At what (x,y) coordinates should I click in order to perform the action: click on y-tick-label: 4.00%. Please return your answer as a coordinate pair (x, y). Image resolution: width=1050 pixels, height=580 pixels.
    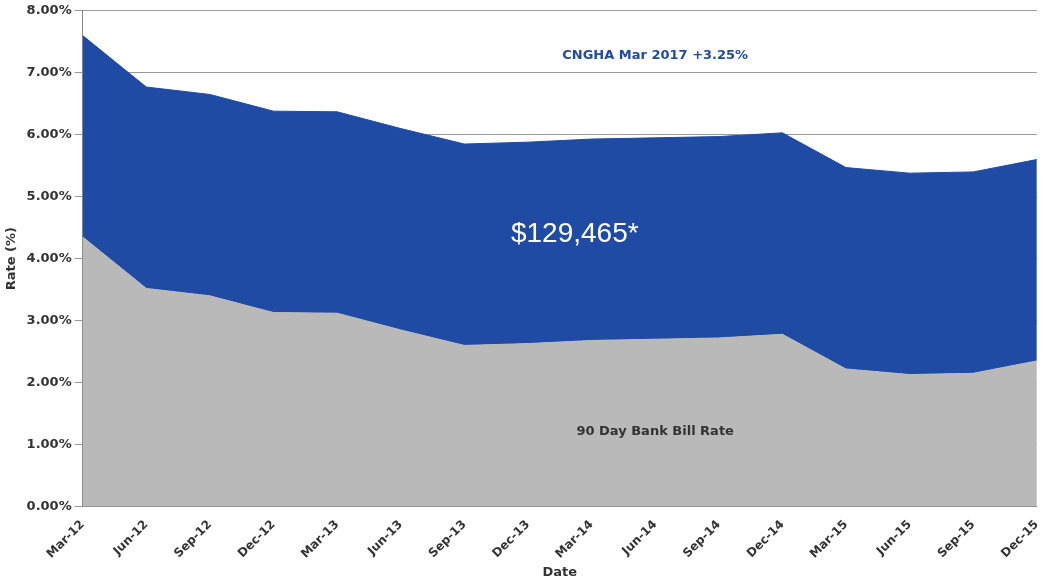
    Looking at the image, I should click on (49, 258).